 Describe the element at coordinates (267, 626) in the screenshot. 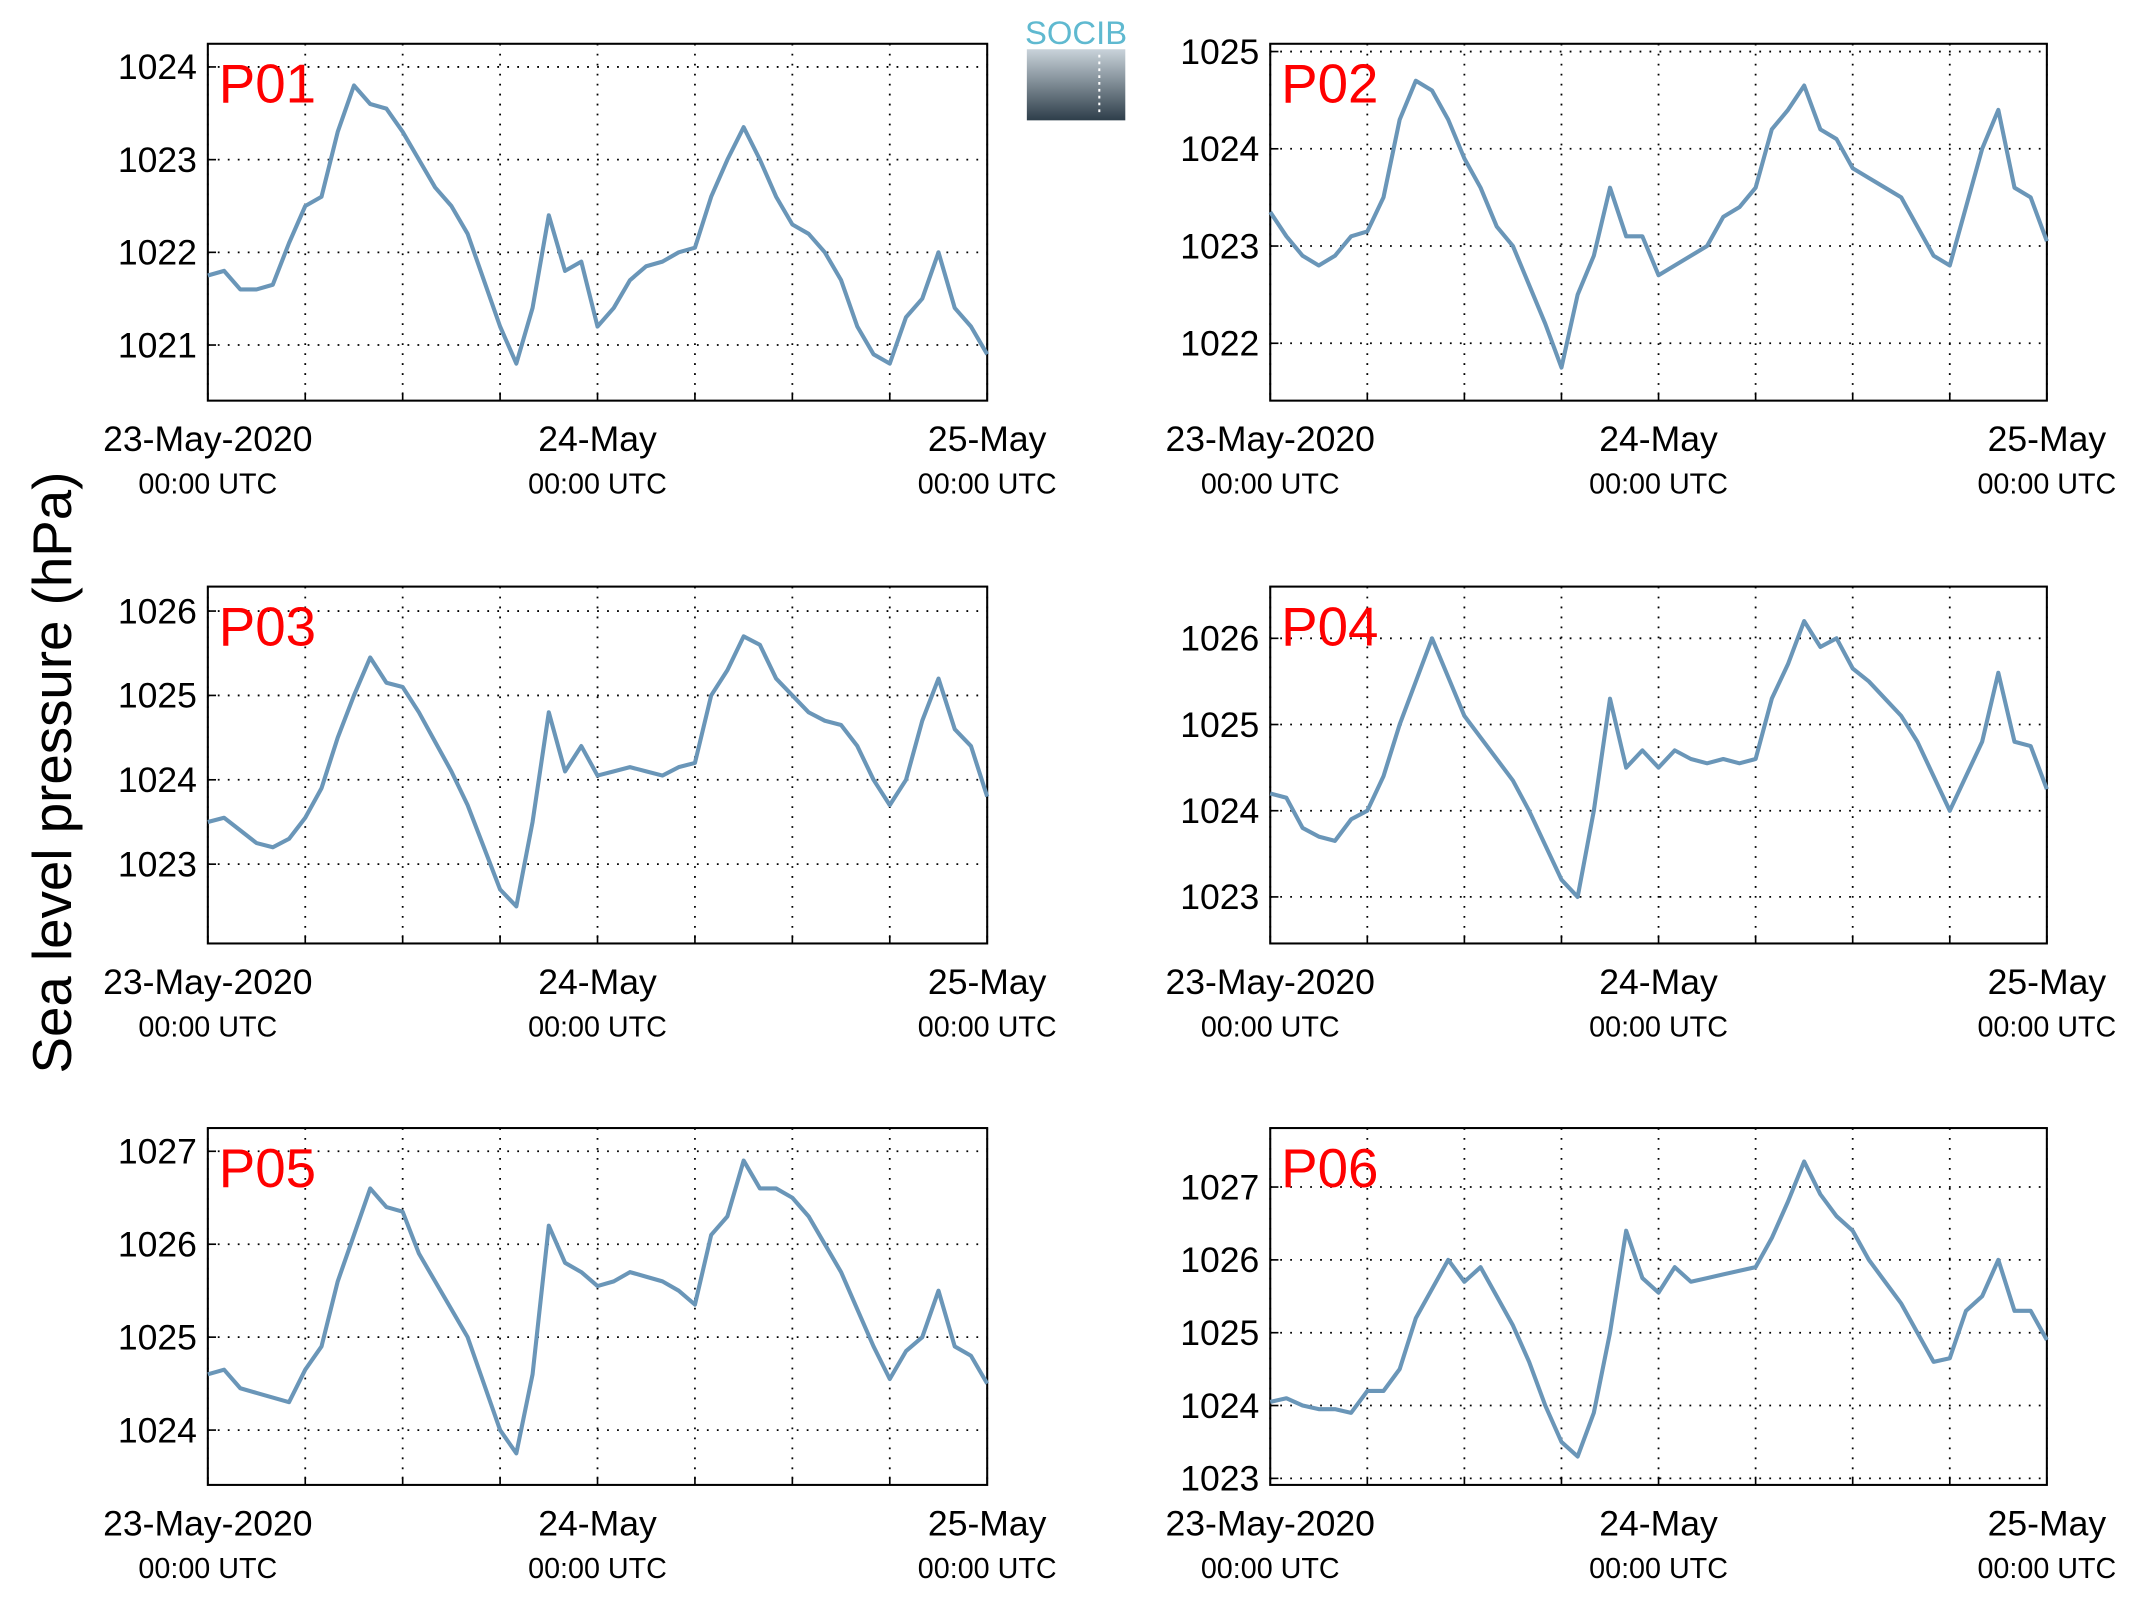

I see `chart-title: P03` at that location.